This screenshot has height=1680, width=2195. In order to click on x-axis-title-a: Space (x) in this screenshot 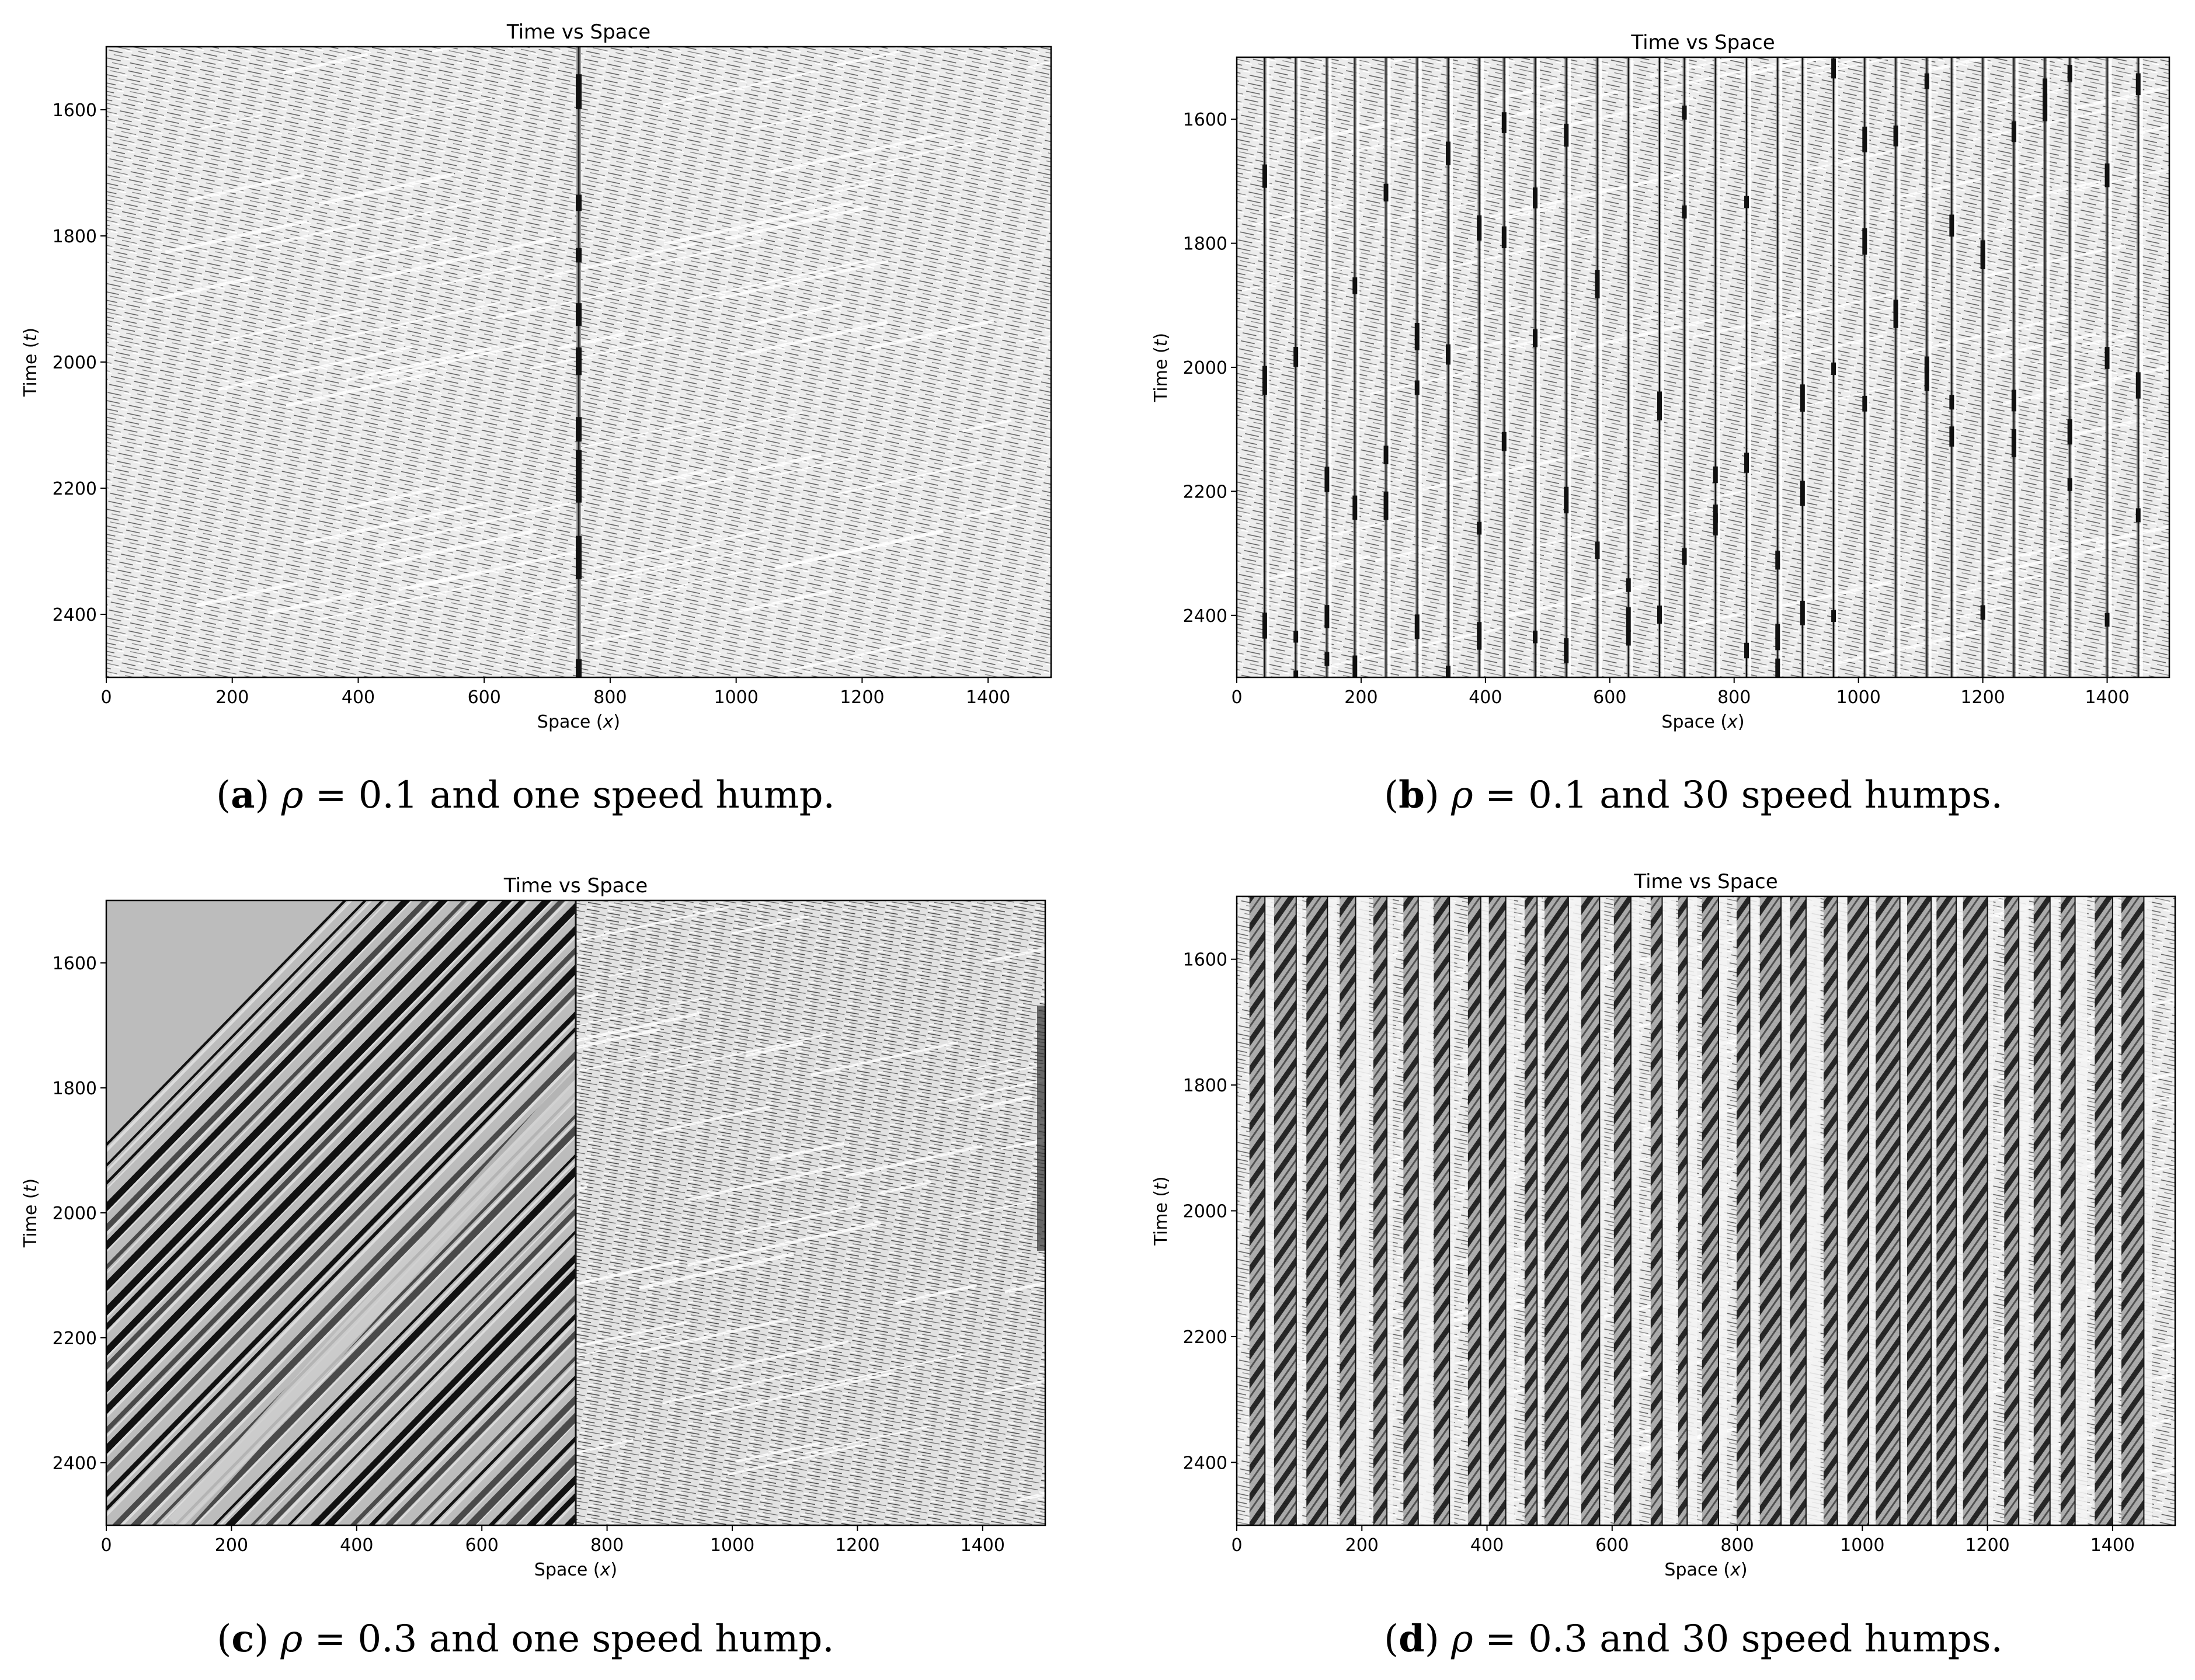, I will do `click(579, 722)`.